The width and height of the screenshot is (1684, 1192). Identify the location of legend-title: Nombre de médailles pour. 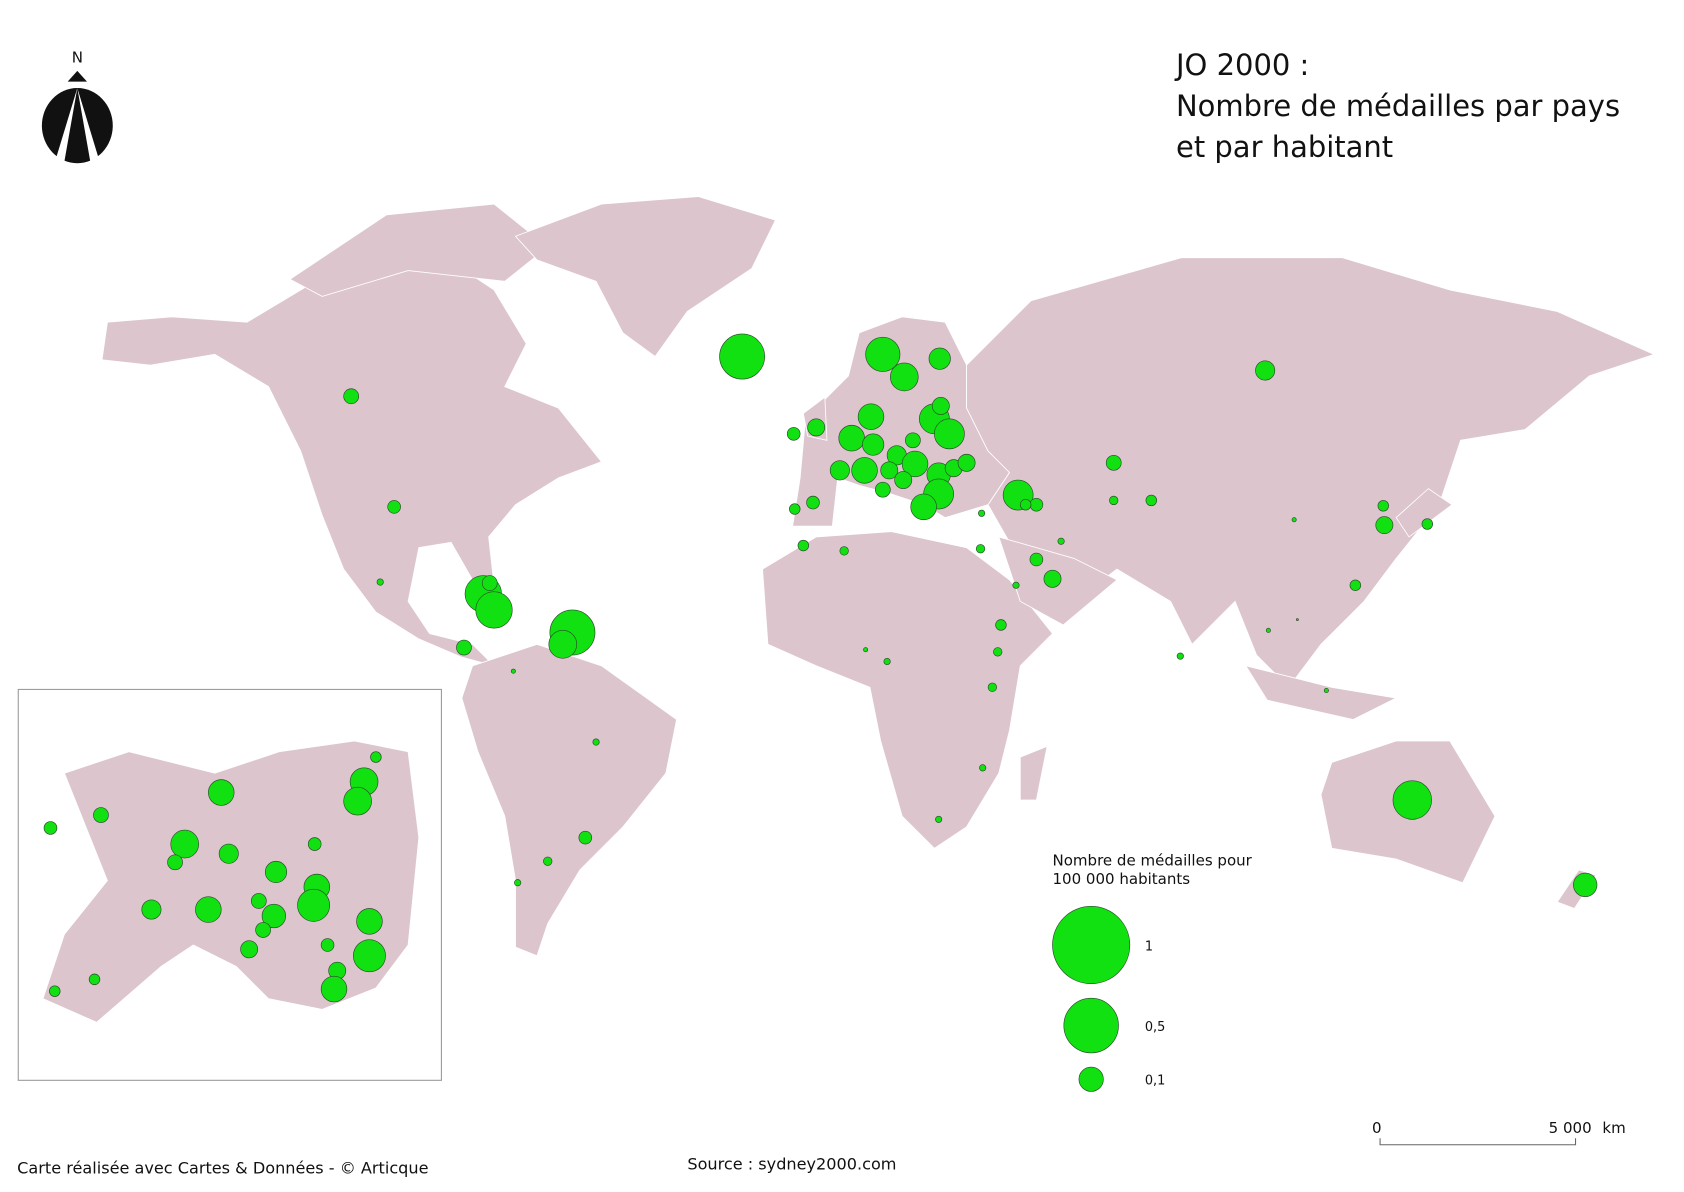
(1152, 861).